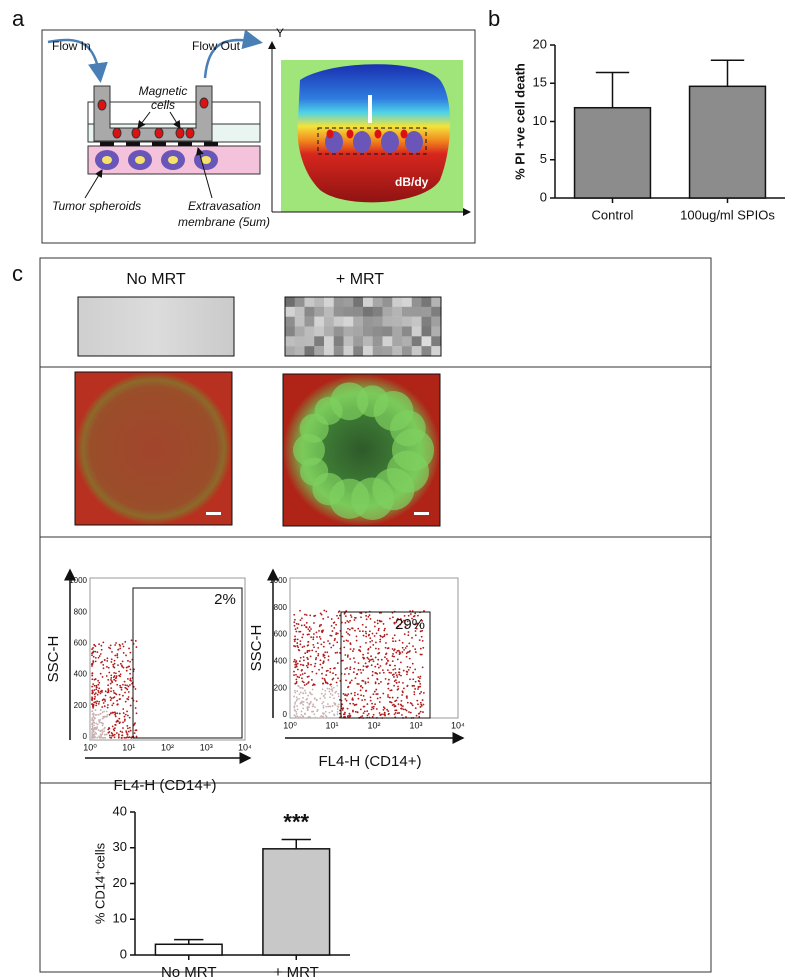 This screenshot has height=979, width=800. What do you see at coordinates (281, 661) in the screenshot?
I see `y-tick-label: 400` at bounding box center [281, 661].